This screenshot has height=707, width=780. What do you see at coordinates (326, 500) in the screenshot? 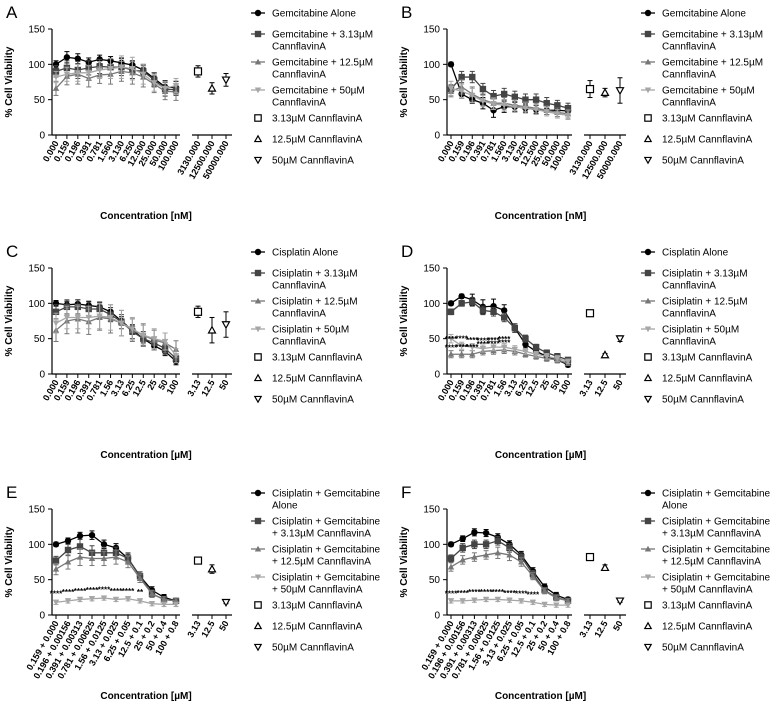
I see `legend-label: Cisiplatin + Gemcitabine Alone` at bounding box center [326, 500].